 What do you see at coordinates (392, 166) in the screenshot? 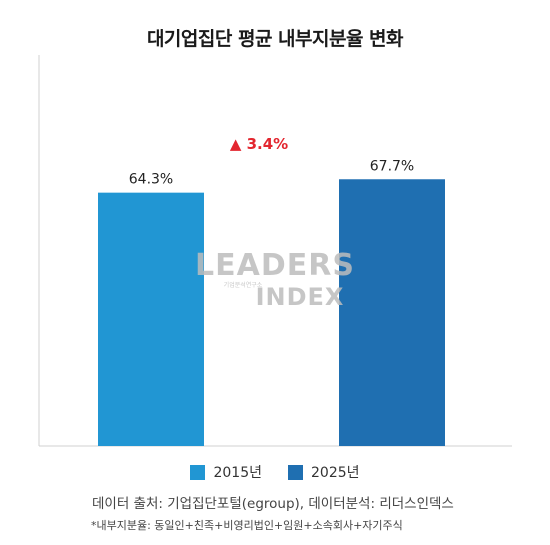
I see `bar-value-label: 67.7%` at bounding box center [392, 166].